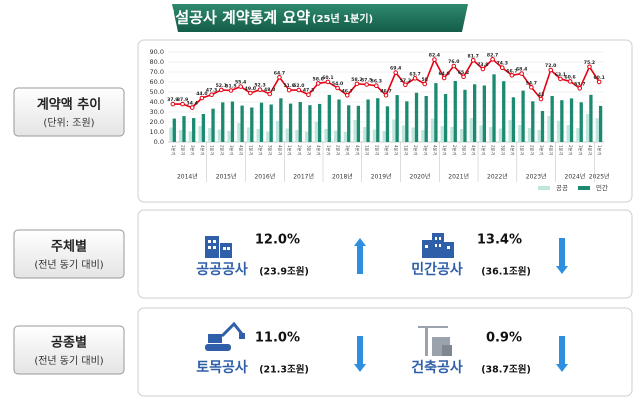  I want to click on data-label: 63.7, so click(414, 74).